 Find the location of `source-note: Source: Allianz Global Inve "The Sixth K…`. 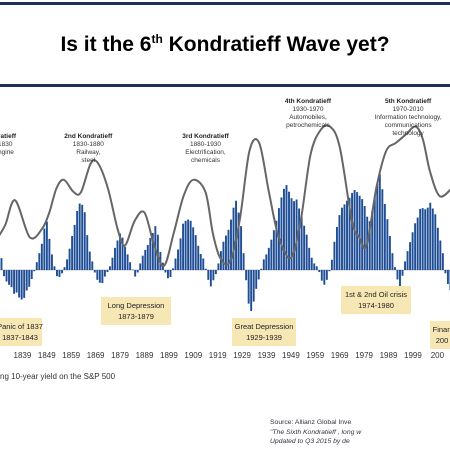

source-note: Source: Allianz Global Inve "The Sixth K… is located at coordinates (360, 432).